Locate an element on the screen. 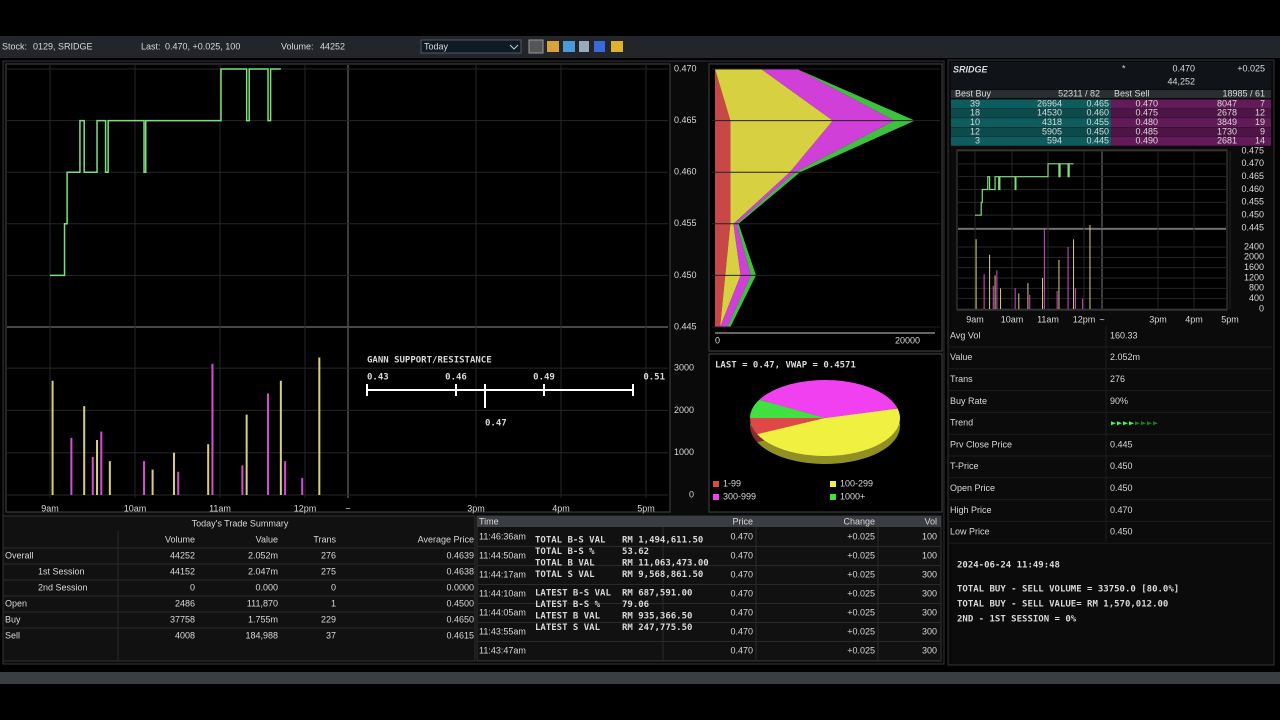 Image resolution: width=1280 pixels, height=720 pixels. x-tick-label: 12pm is located at coordinates (305, 508).